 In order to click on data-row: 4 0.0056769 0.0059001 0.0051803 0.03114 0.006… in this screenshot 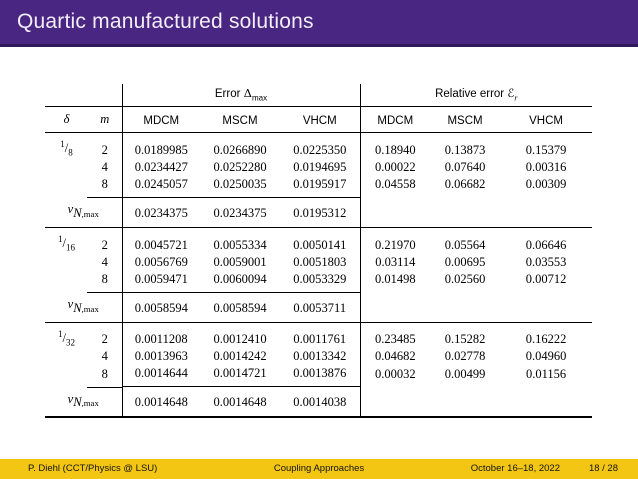, I will do `click(318, 262)`.